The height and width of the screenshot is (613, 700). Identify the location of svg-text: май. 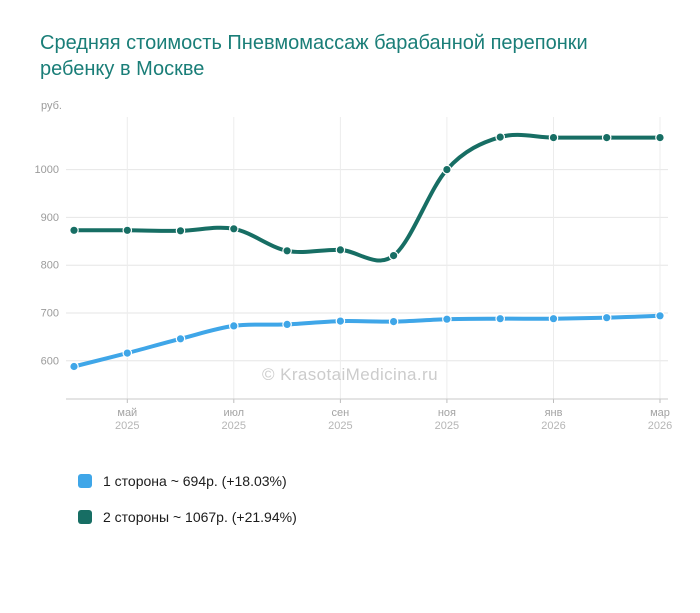
(127, 413).